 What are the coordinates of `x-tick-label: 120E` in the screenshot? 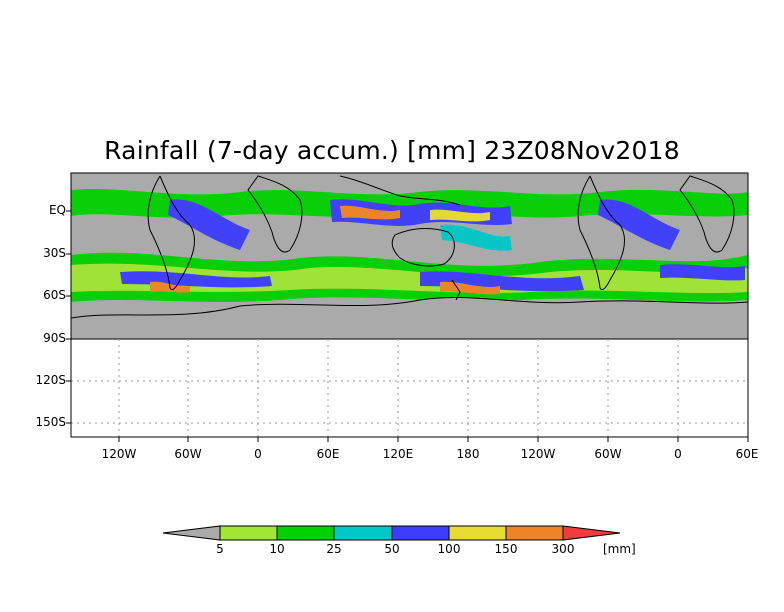 It's located at (398, 454).